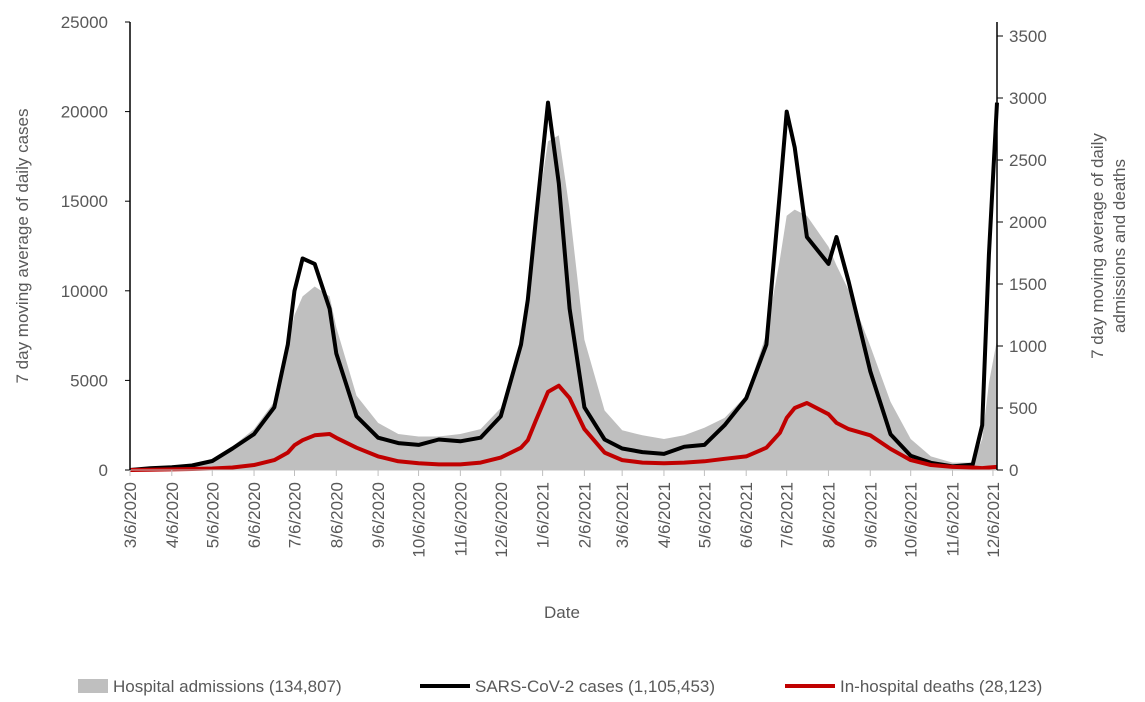 The height and width of the screenshot is (702, 1145). Describe the element at coordinates (622, 515) in the screenshot. I see `x-tick-label: 3/6/2021` at that location.